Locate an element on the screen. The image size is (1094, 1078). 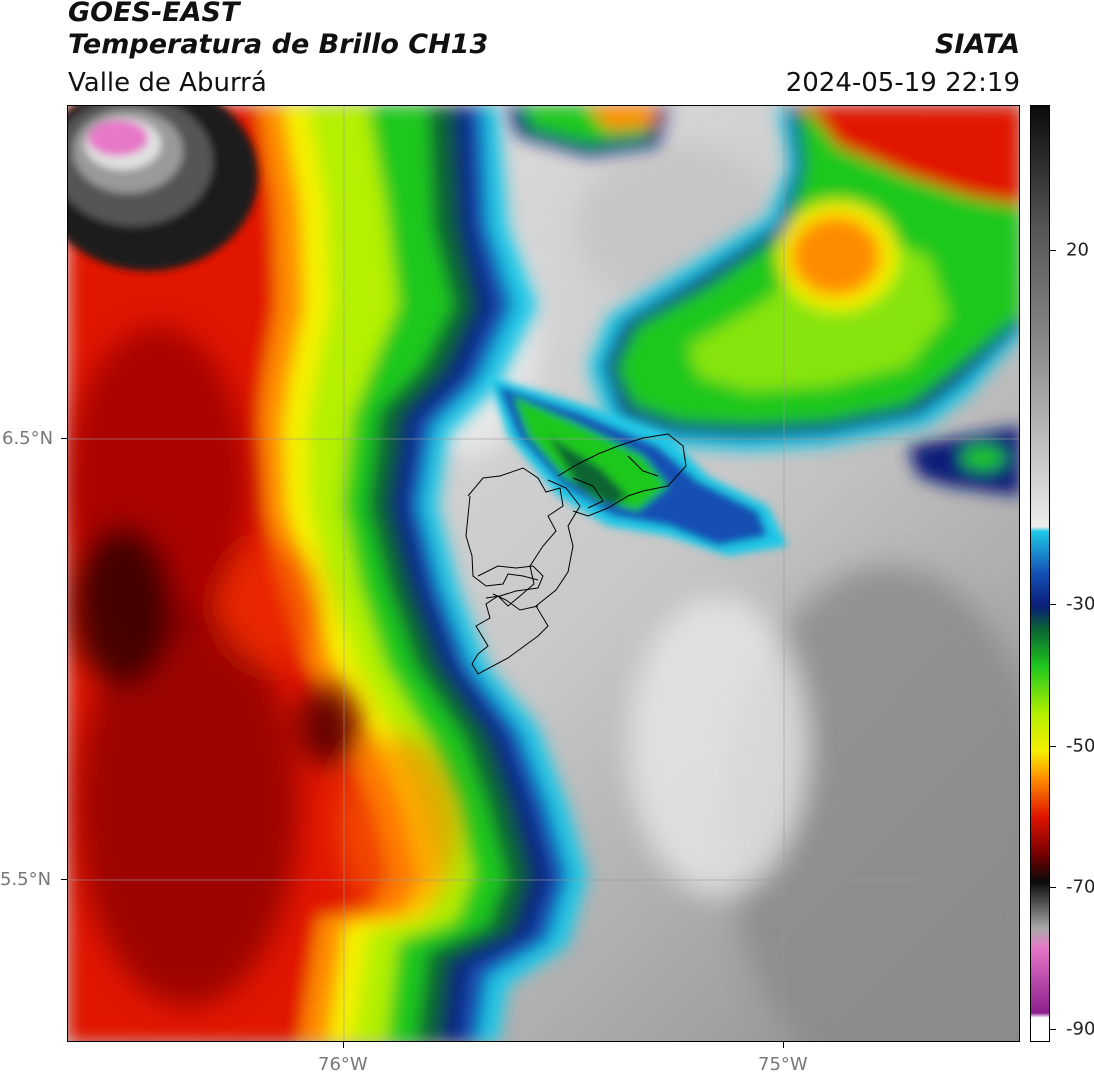
cbar-label-m90: -90 is located at coordinates (1080, 1029).